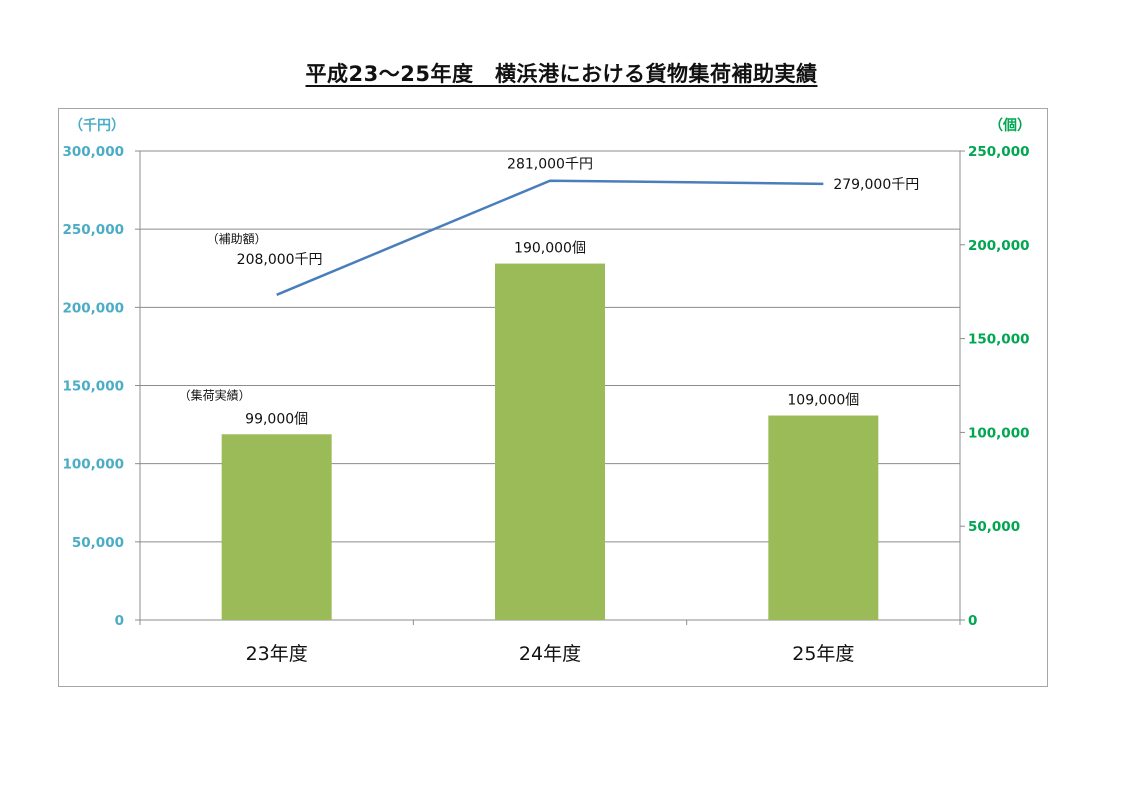  Describe the element at coordinates (1010, 125) in the screenshot. I see `right-axis-unit: （個）` at that location.